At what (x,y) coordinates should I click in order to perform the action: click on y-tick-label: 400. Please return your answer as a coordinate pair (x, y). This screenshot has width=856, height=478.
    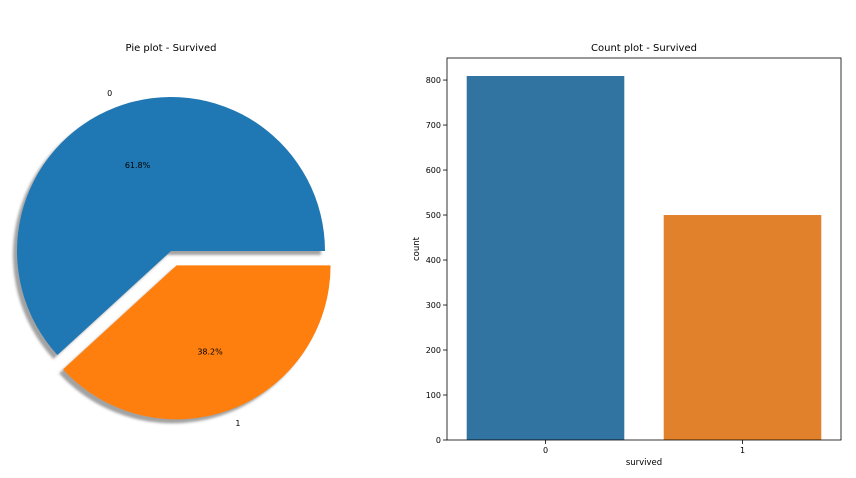
    Looking at the image, I should click on (433, 260).